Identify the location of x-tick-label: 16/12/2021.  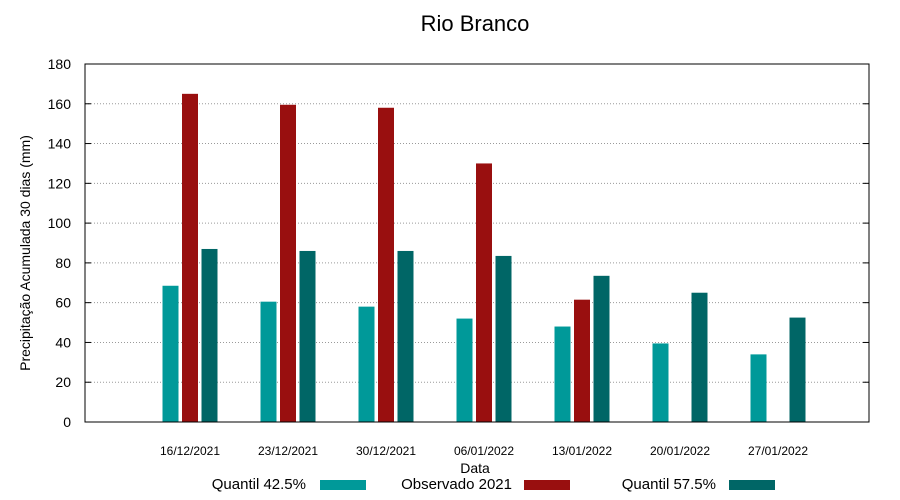
(190, 451).